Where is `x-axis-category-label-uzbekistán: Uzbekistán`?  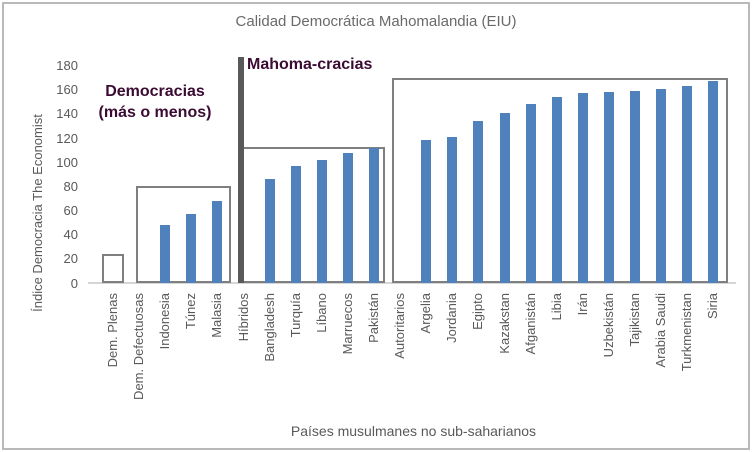 x-axis-category-label-uzbekistán: Uzbekistán is located at coordinates (608, 325).